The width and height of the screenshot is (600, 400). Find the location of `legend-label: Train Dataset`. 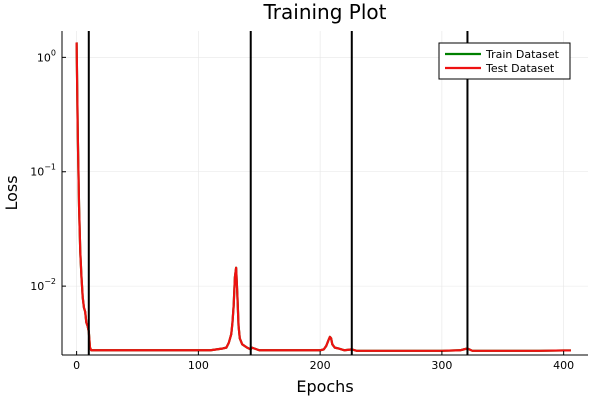

legend-label: Train Dataset is located at coordinates (522, 54).